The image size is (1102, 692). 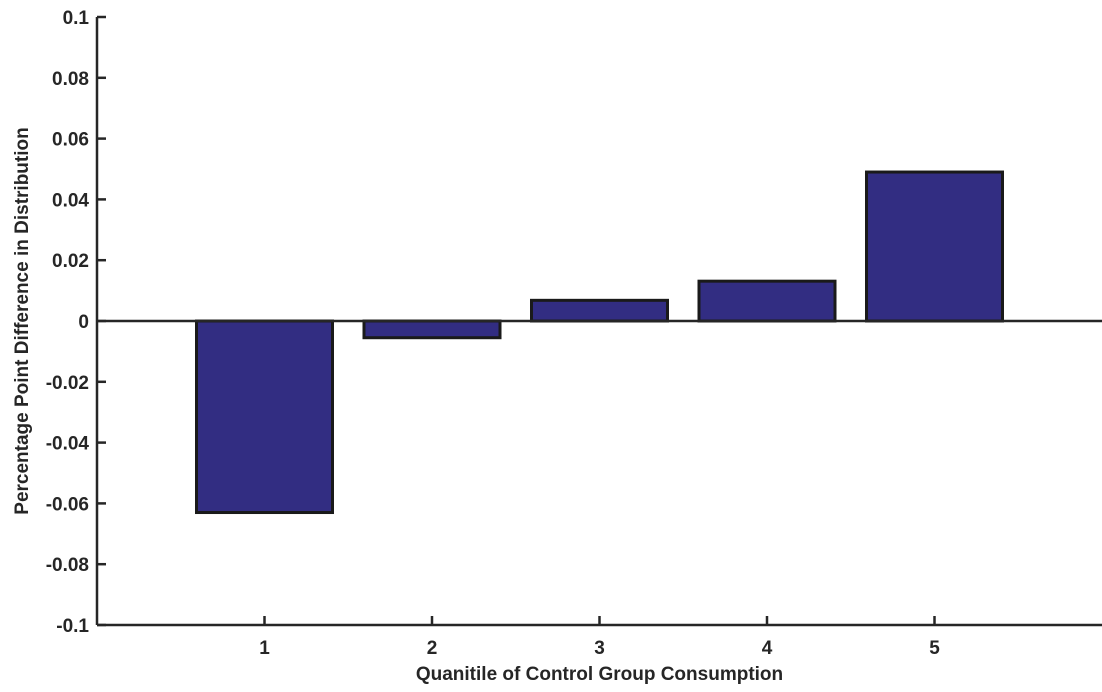 I want to click on x-tick-label: 5, so click(x=934, y=648).